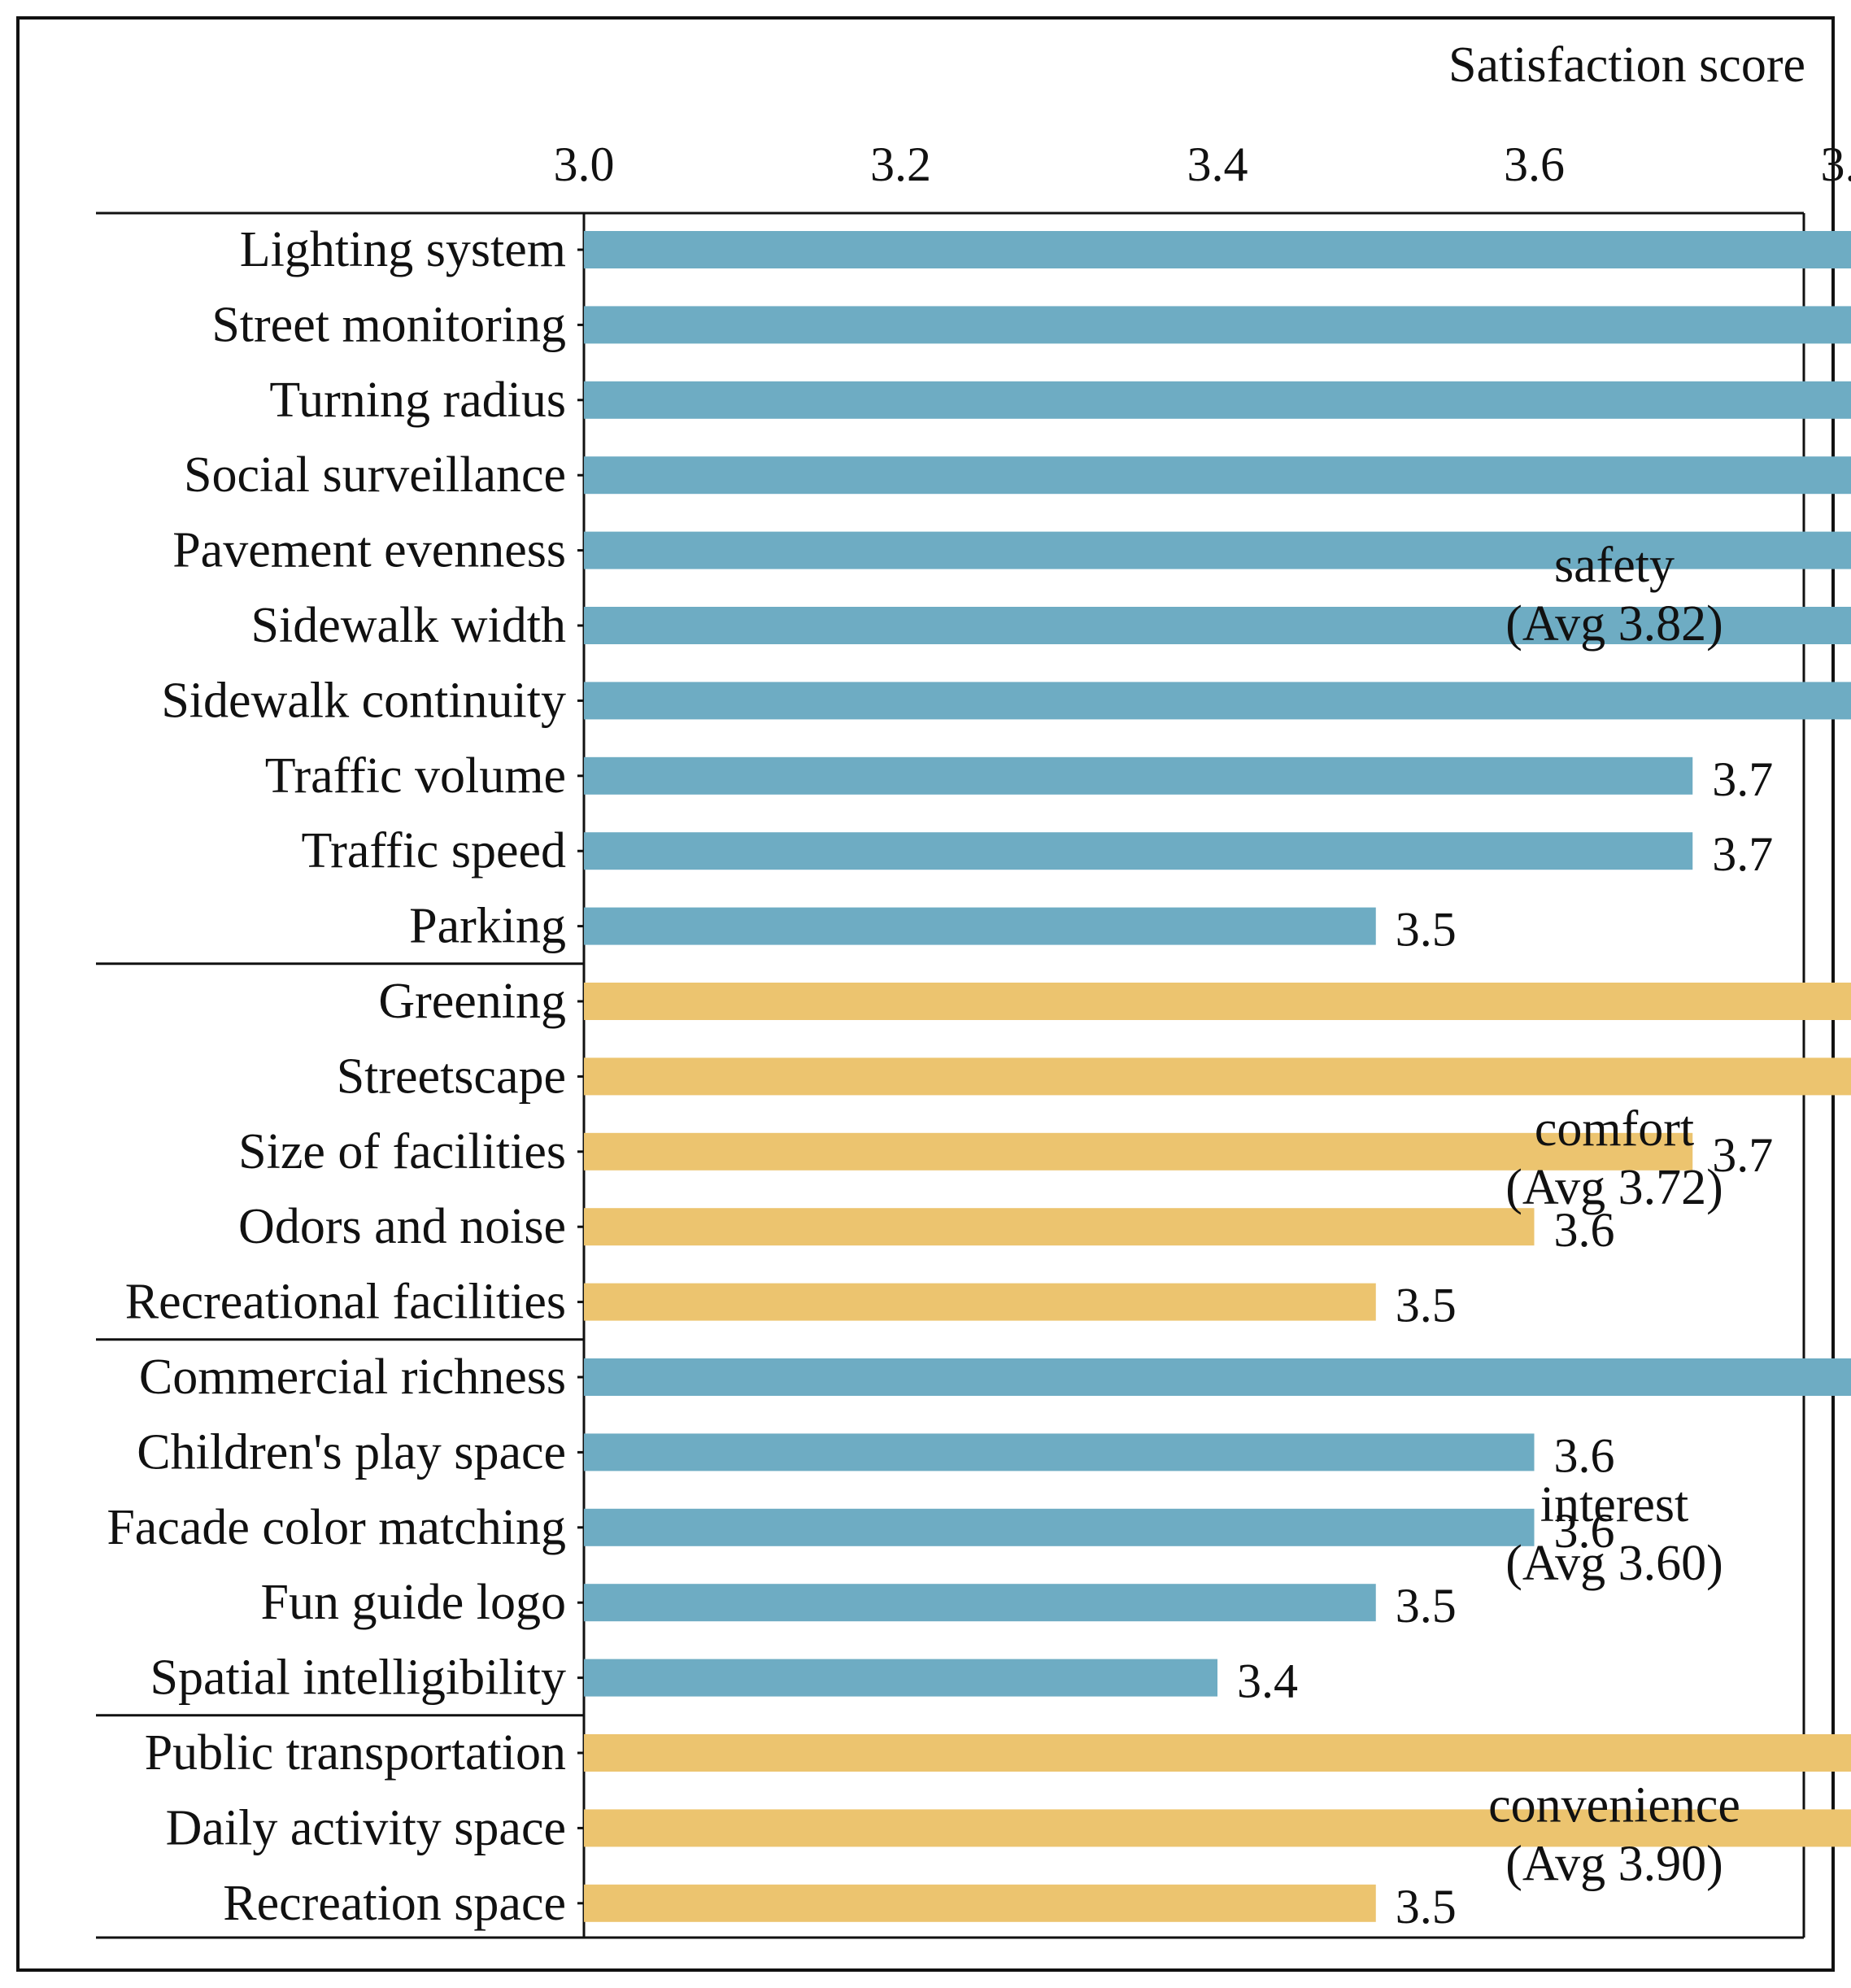 Image resolution: width=1851 pixels, height=1988 pixels. I want to click on category-label-safety-8: Traffic speed, so click(434, 850).